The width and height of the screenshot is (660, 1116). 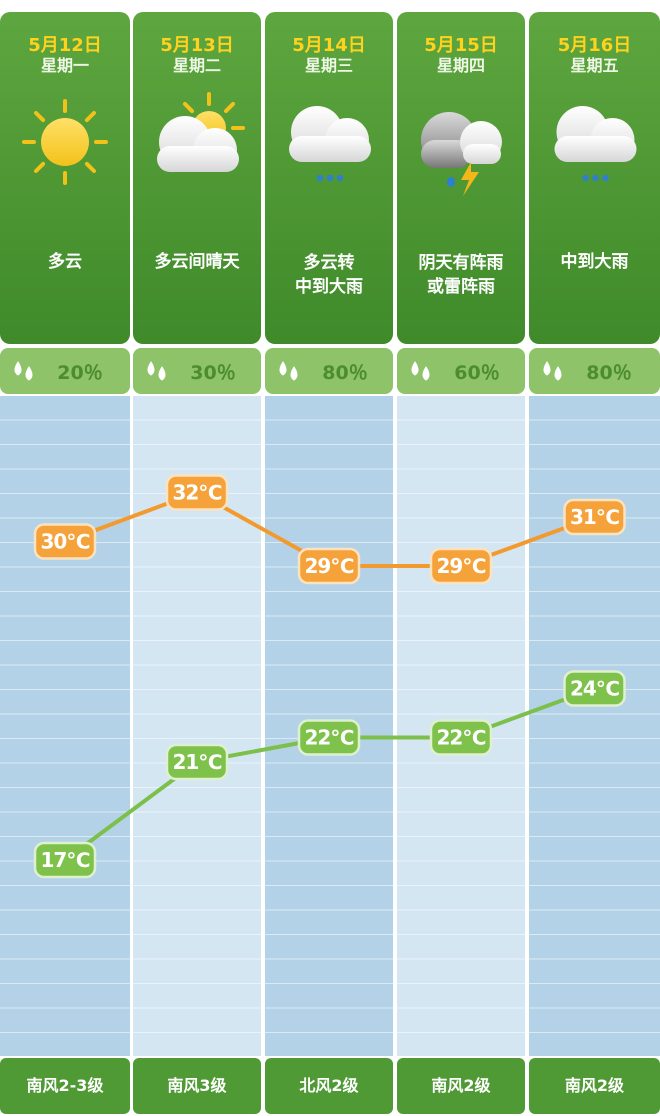 I want to click on high-temp-label: 31℃, so click(x=595, y=517).